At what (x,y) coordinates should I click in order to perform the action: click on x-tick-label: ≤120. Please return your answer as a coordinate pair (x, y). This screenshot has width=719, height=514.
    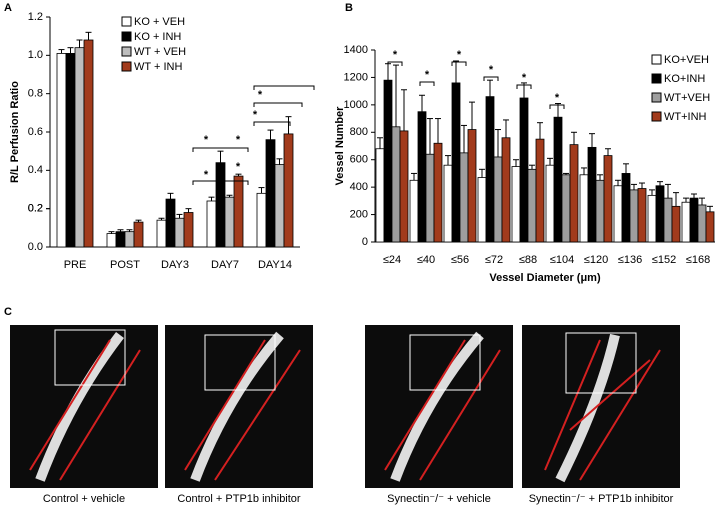
    Looking at the image, I should click on (596, 260).